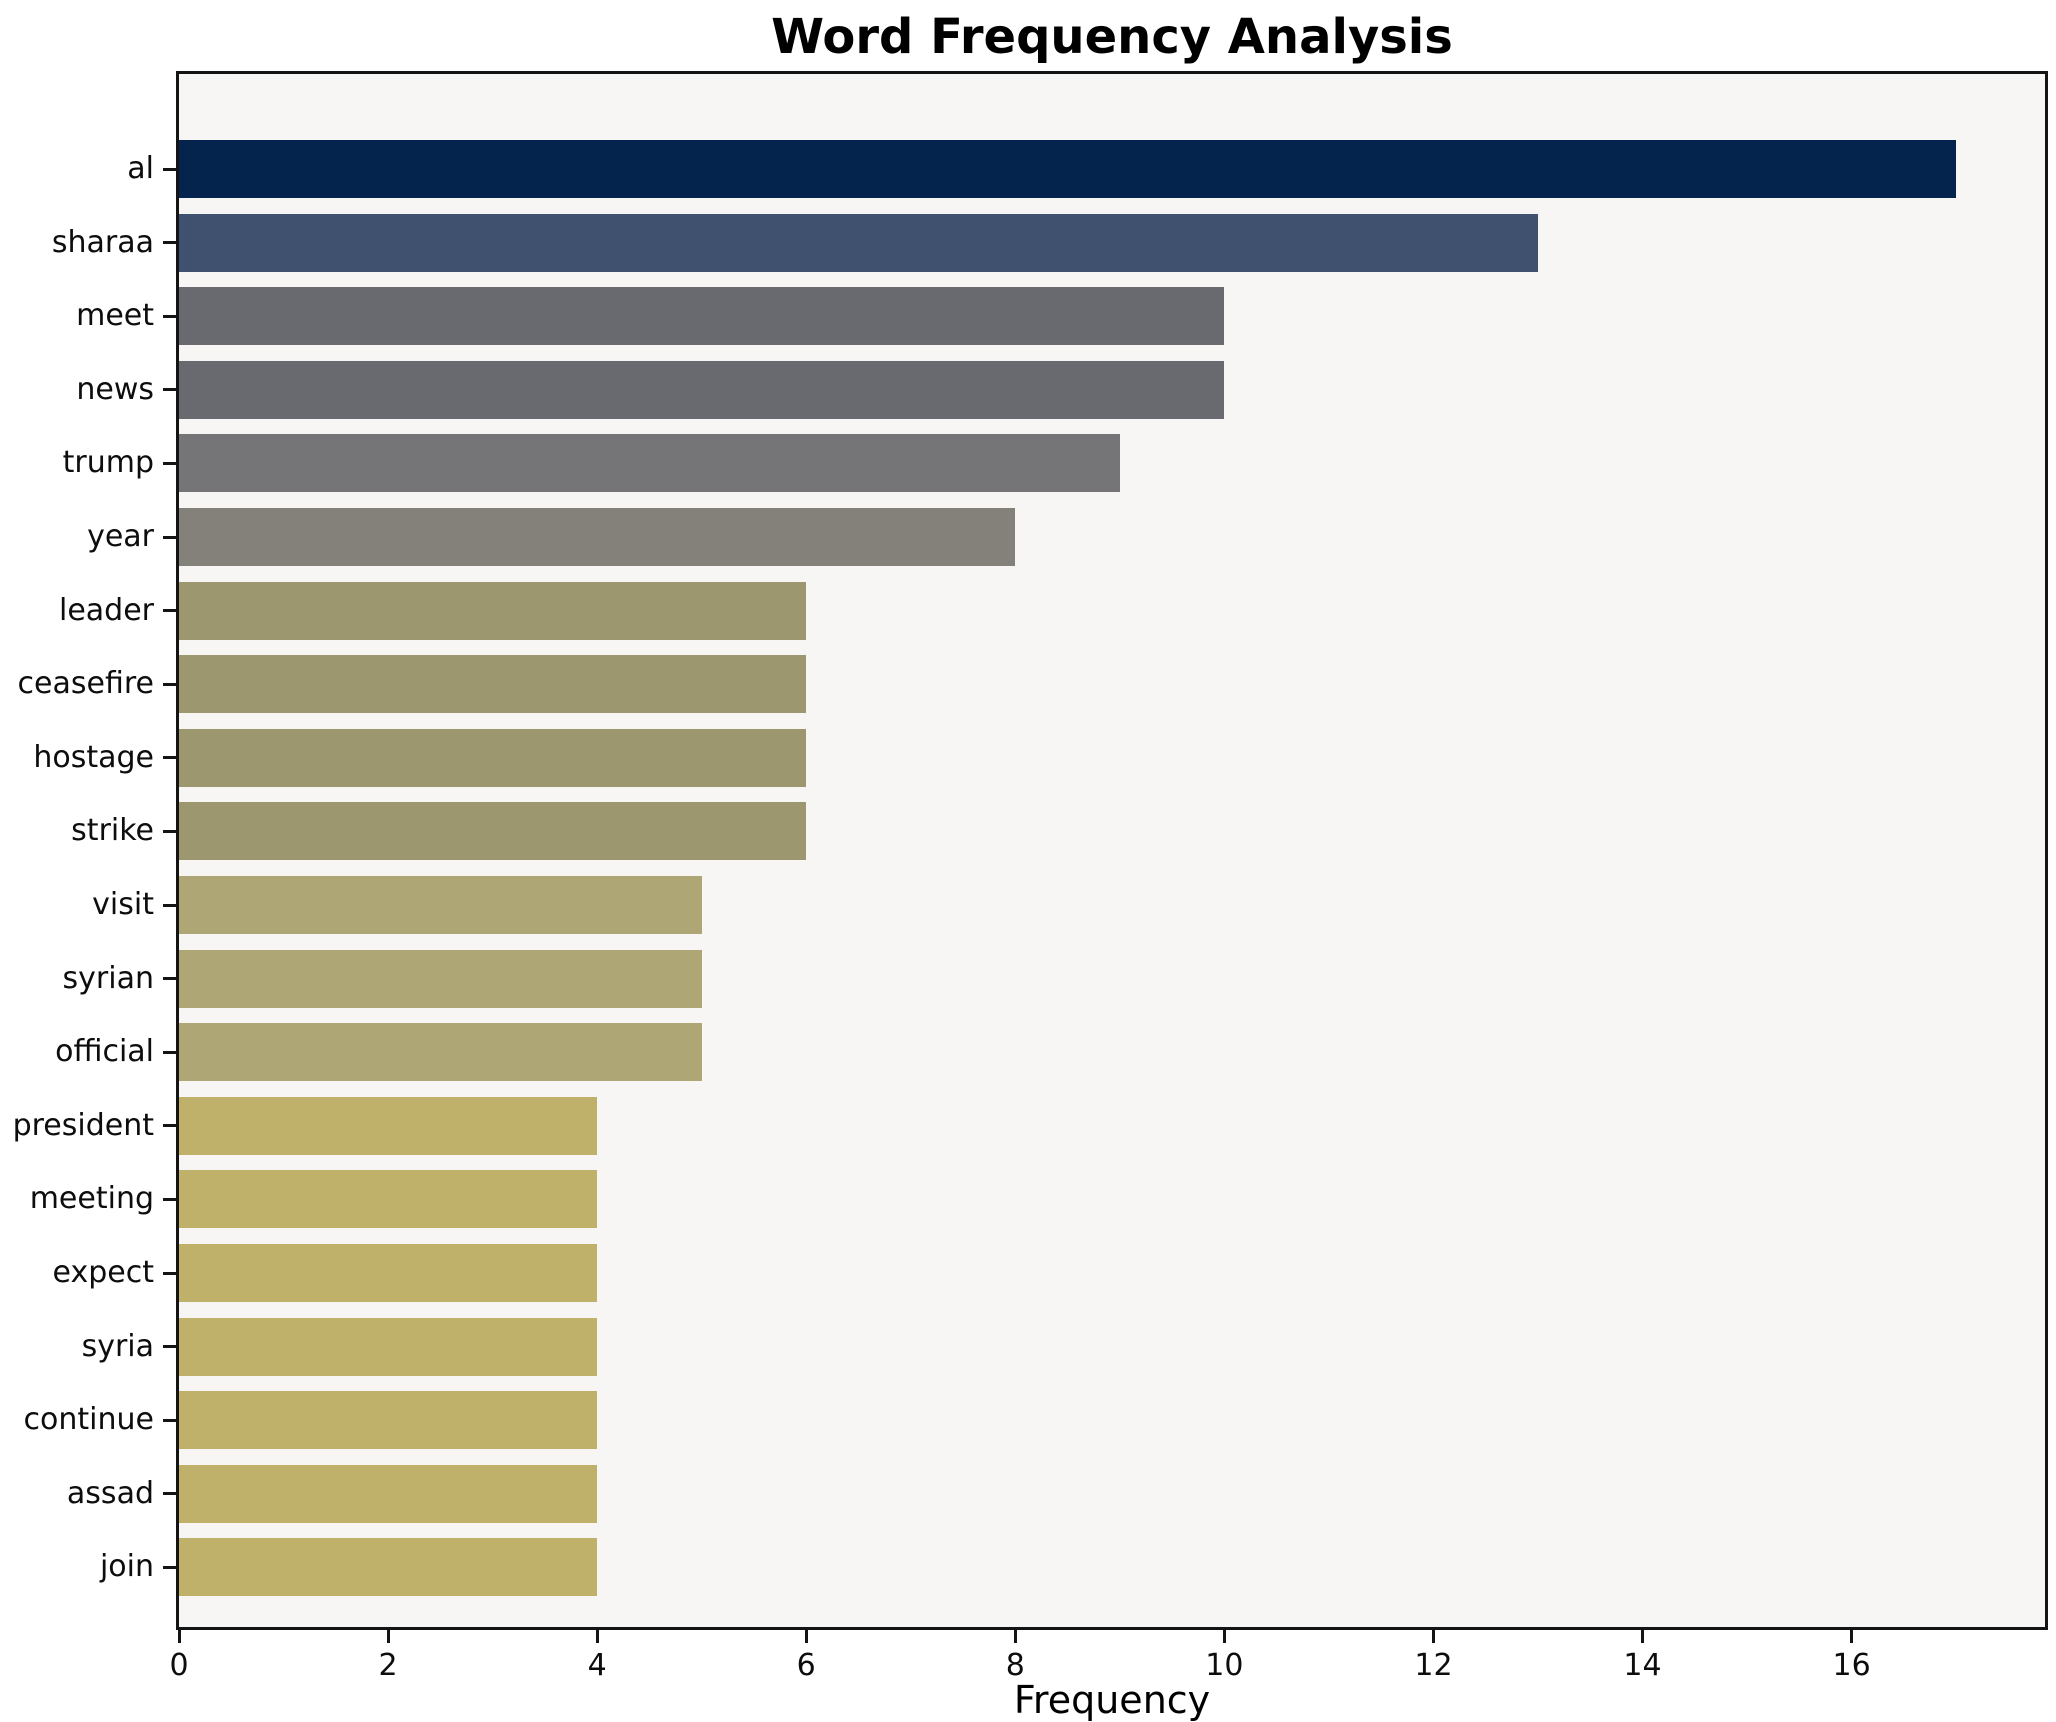  Describe the element at coordinates (85, 684) in the screenshot. I see `y-tick-label: ceasefire` at that location.